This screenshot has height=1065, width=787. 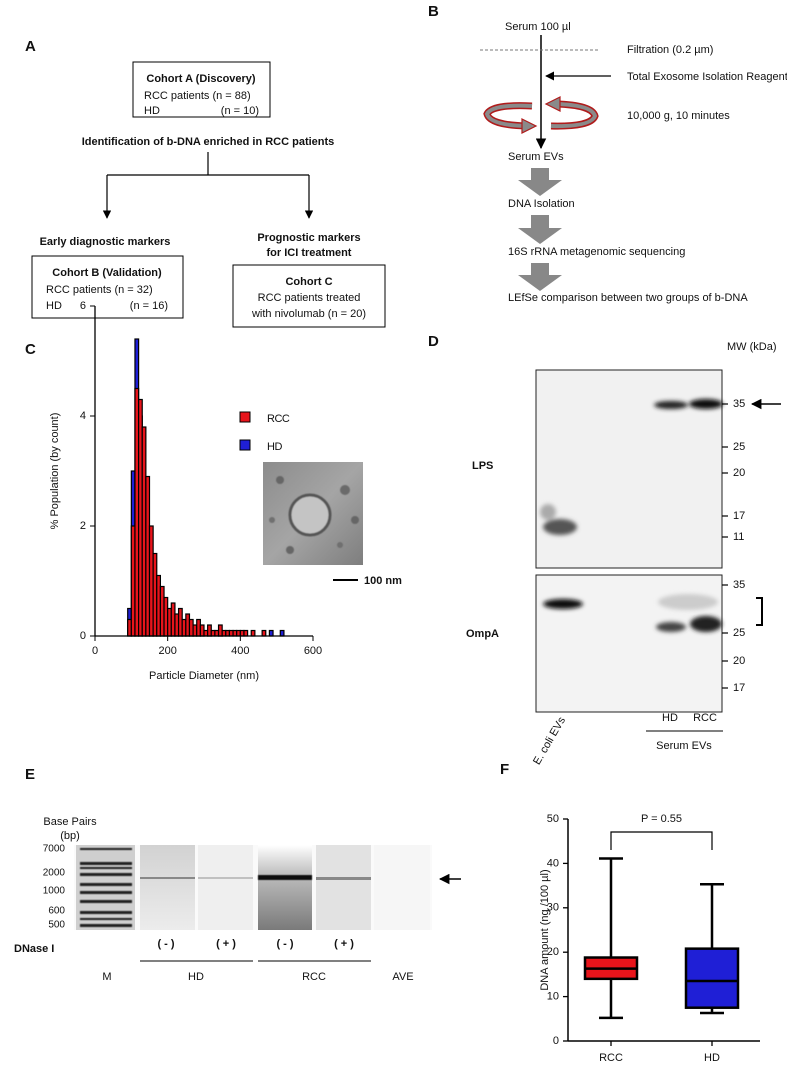 What do you see at coordinates (541, 204) in the screenshot?
I see `step-text: DNA Isolation` at bounding box center [541, 204].